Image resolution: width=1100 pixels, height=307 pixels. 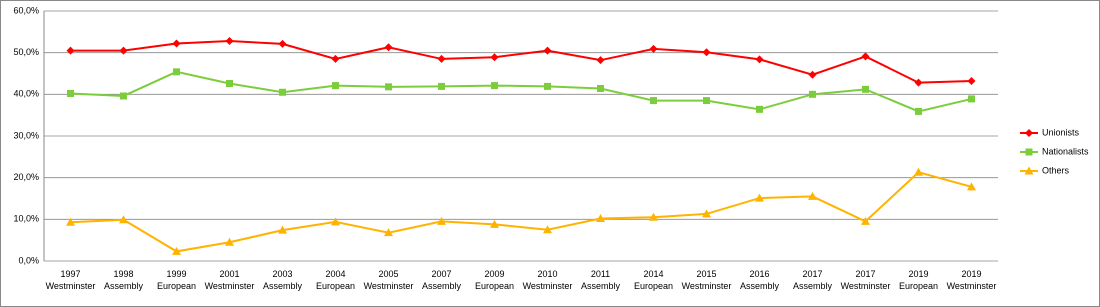 What do you see at coordinates (1065, 151) in the screenshot?
I see `legend-label: Nationalists` at bounding box center [1065, 151].